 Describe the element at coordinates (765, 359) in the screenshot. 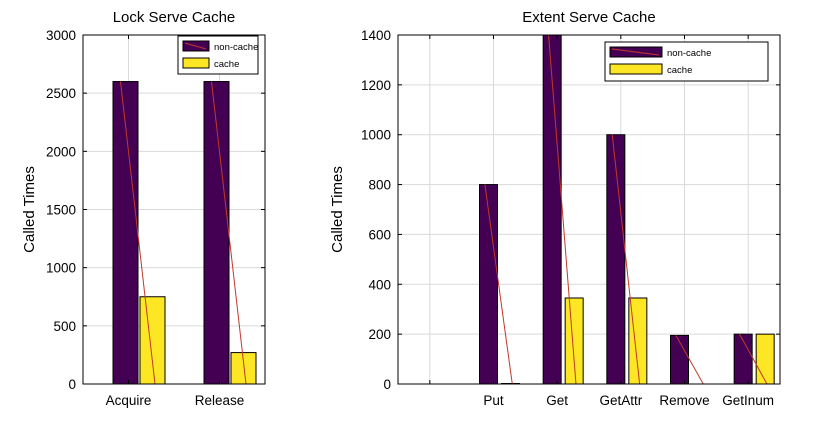

I see `bar-cache-getinum` at that location.